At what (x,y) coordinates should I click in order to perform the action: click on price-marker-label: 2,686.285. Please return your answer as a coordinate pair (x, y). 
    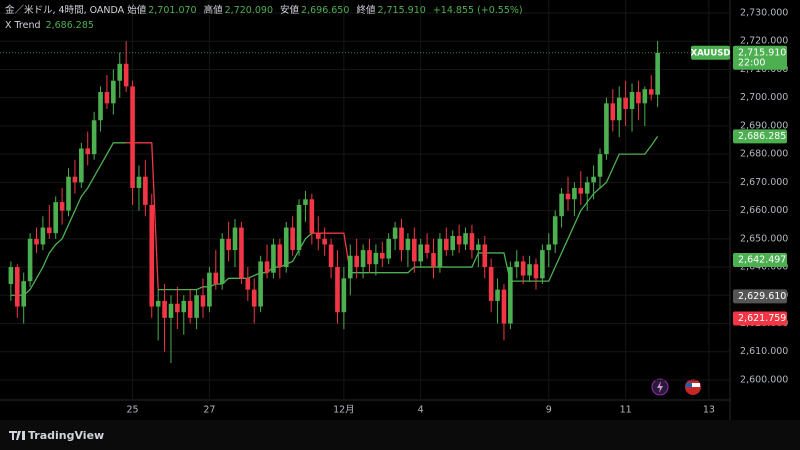
    Looking at the image, I should click on (762, 136).